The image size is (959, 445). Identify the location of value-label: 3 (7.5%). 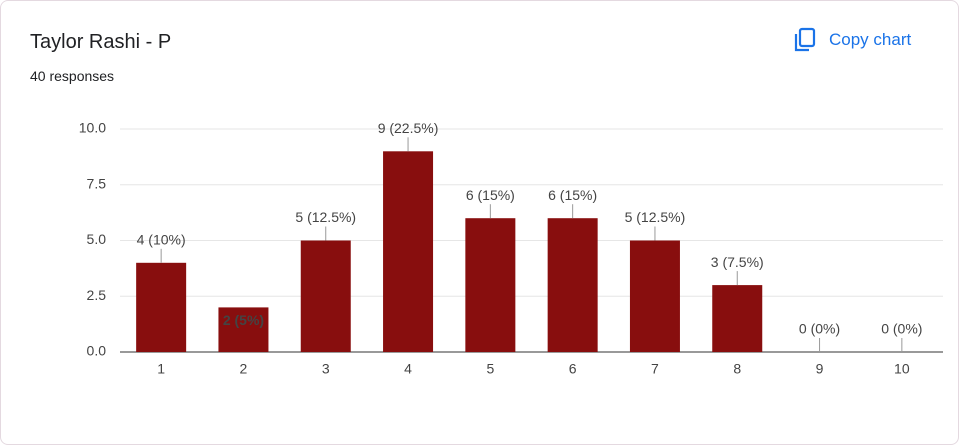
(737, 262).